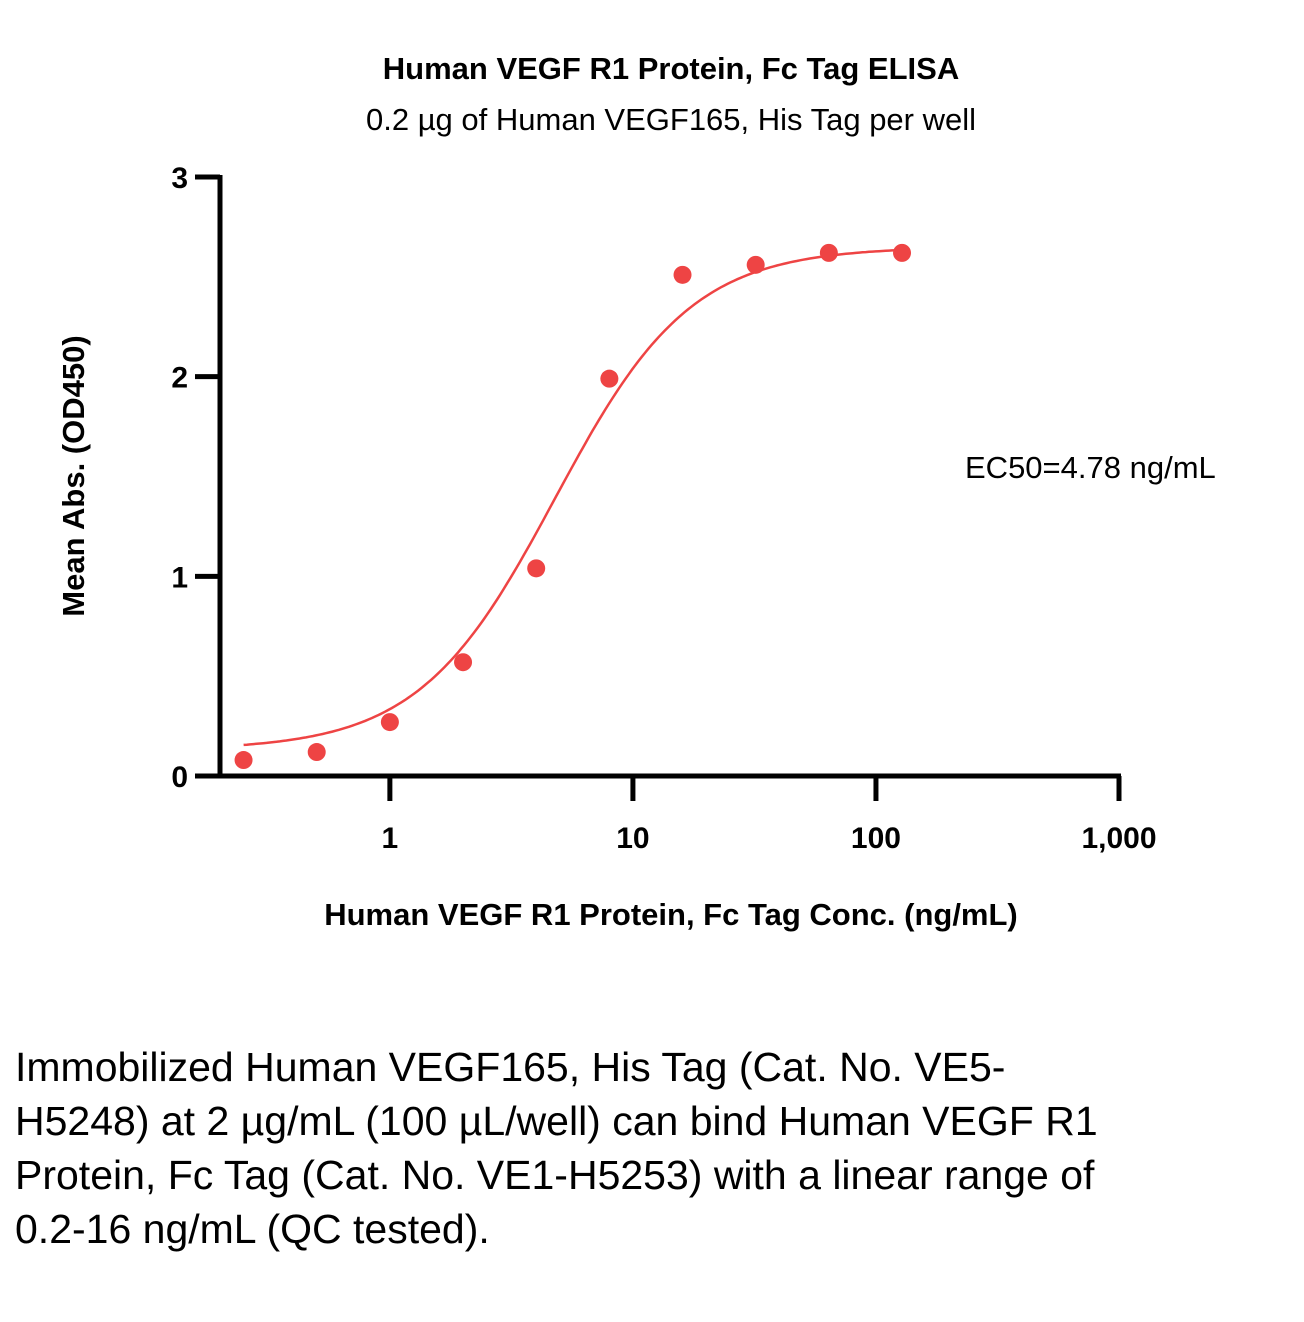 The width and height of the screenshot is (1304, 1322). Describe the element at coordinates (632, 838) in the screenshot. I see `x-tick-label: 10` at that location.